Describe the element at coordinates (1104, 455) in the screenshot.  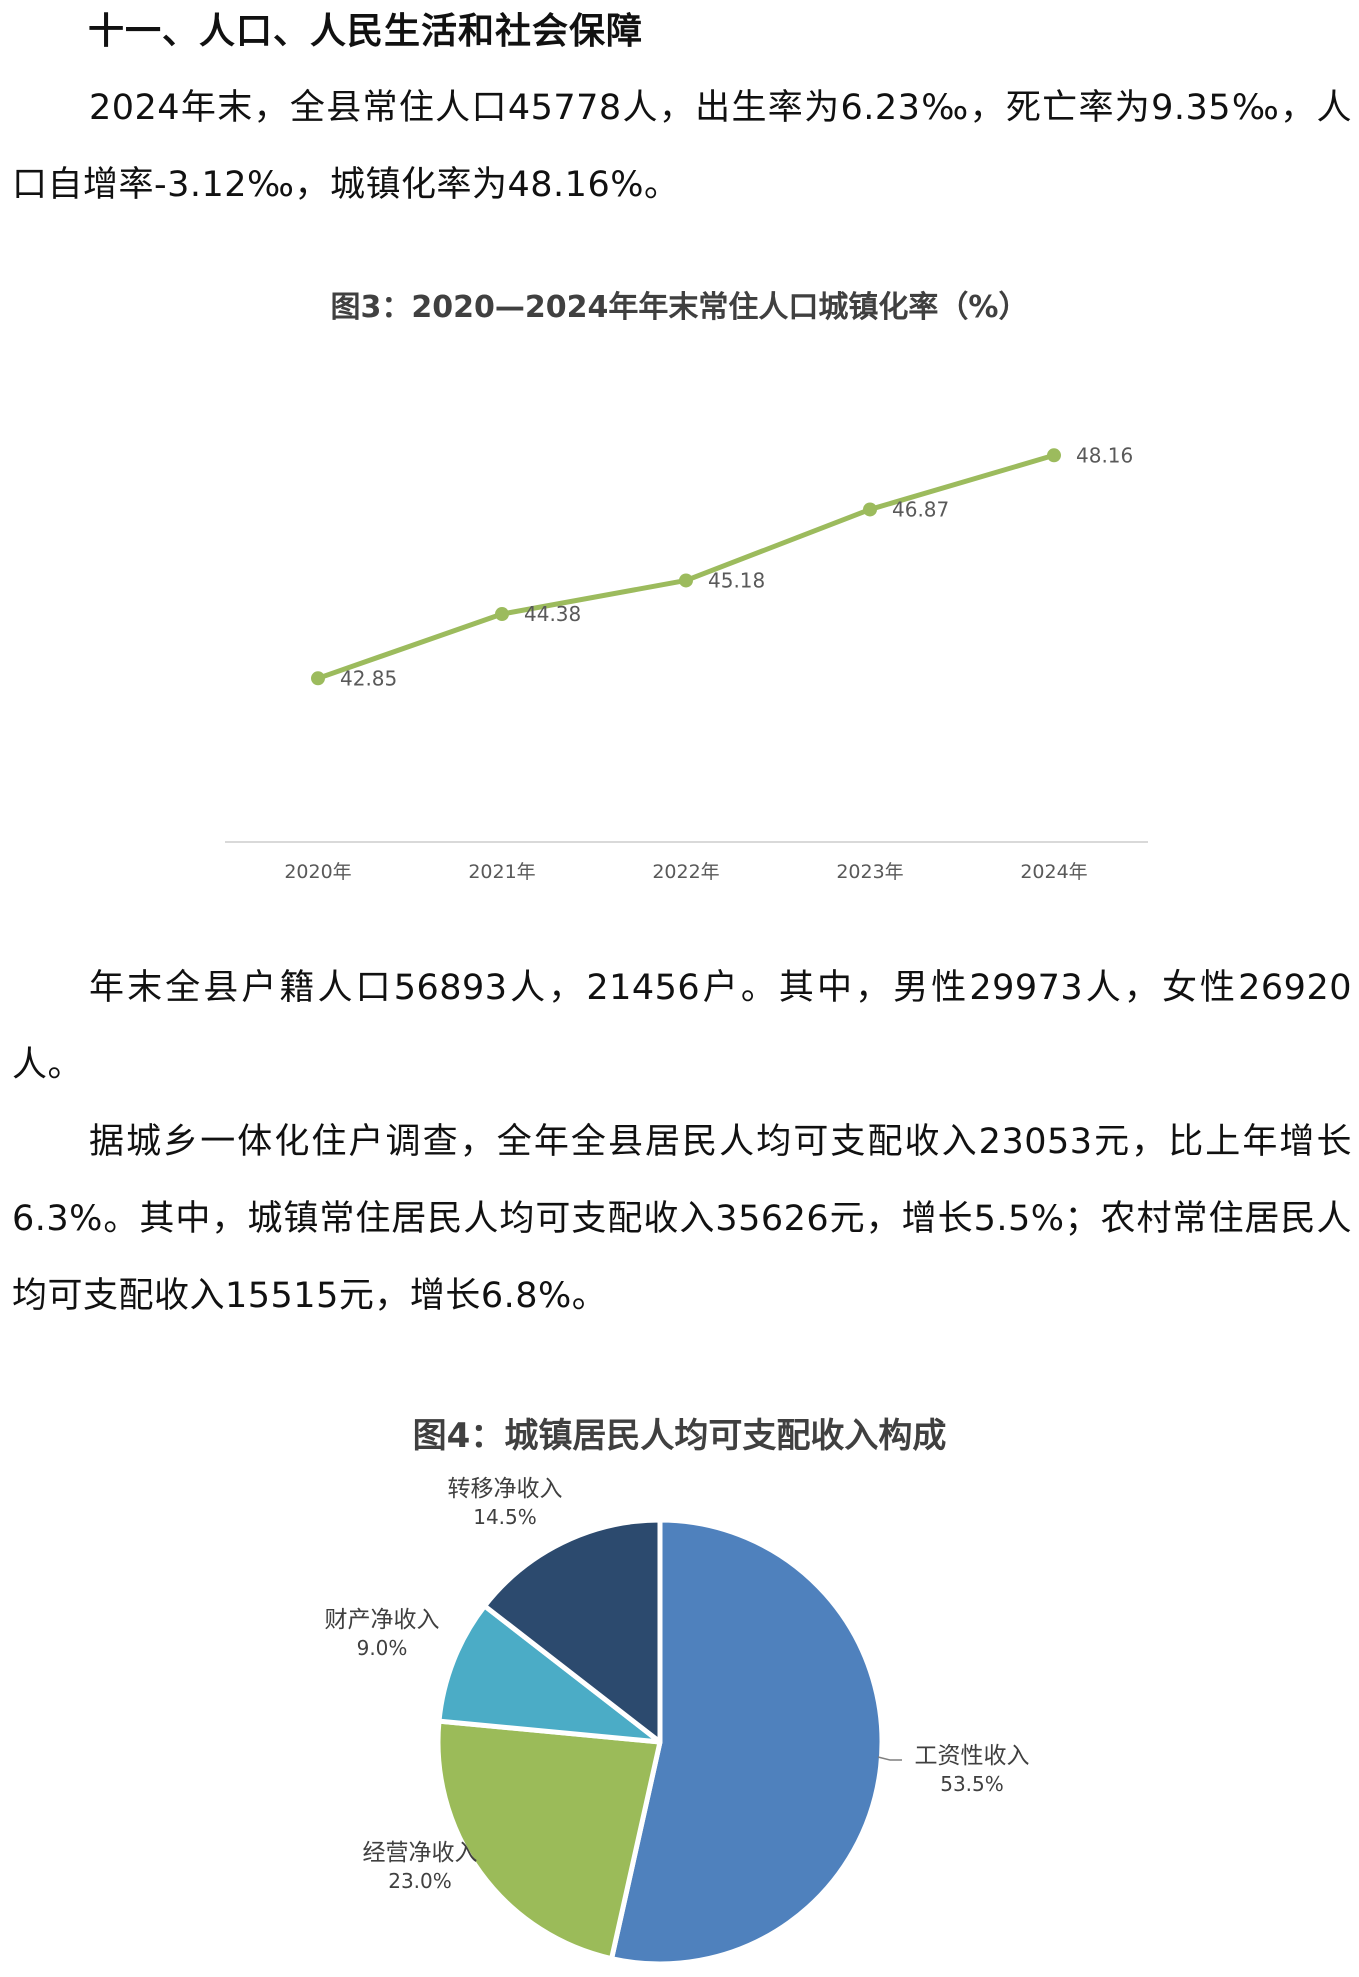
I see `data-label: 48.16` at that location.